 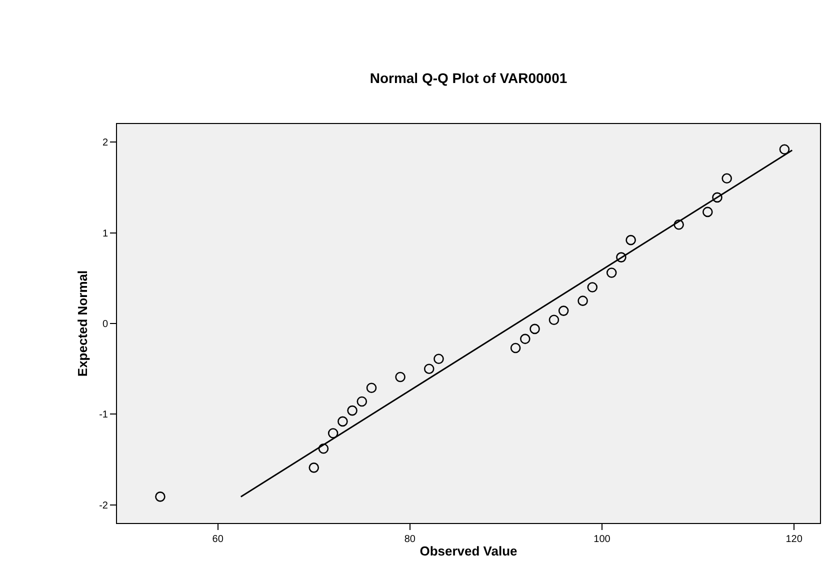 I want to click on x-tick-label: 60, so click(x=218, y=539).